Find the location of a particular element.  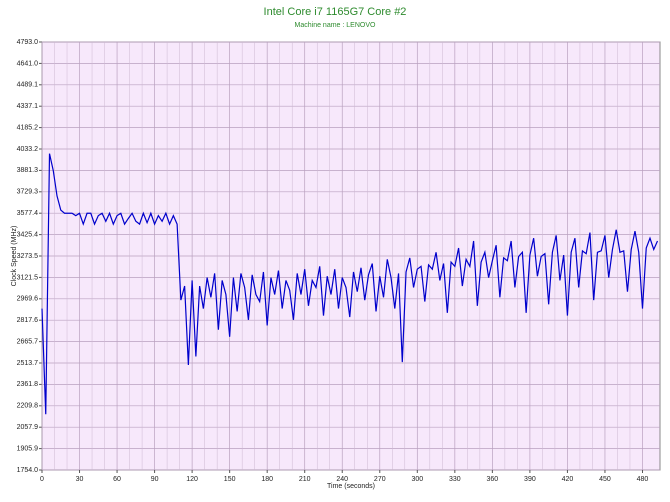

y-tick-label: 1905.9 is located at coordinates (28, 448).